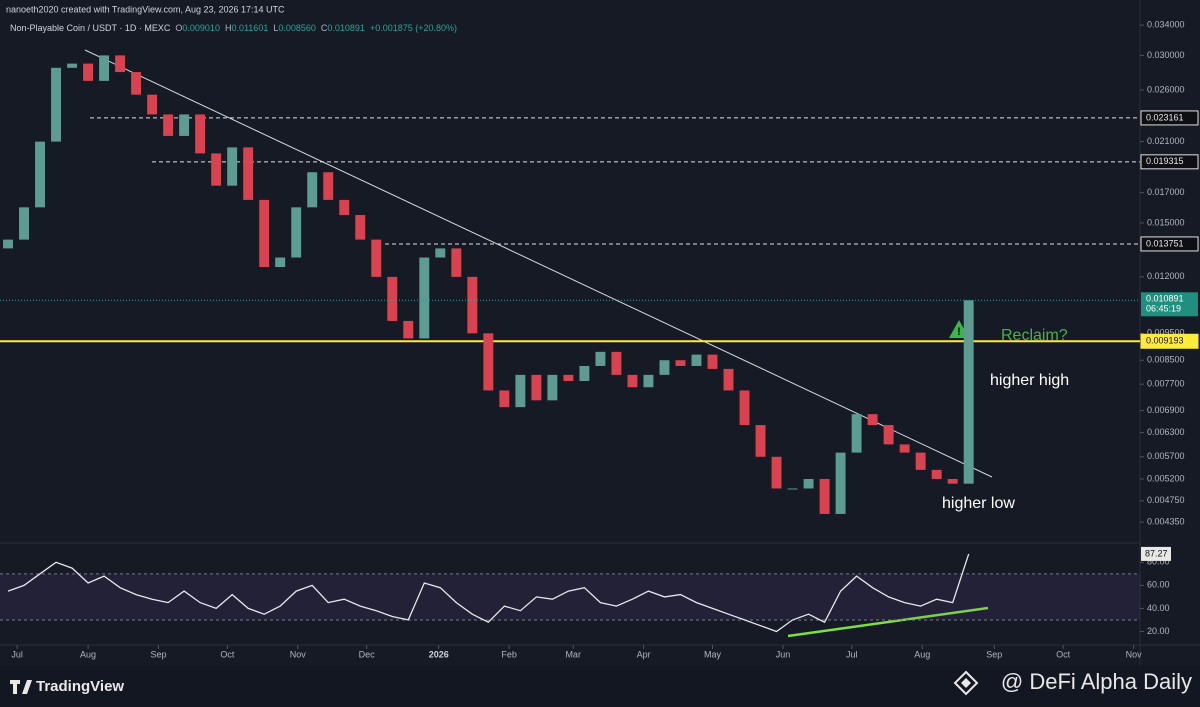  Describe the element at coordinates (228, 28) in the screenshot. I see `ohlc-key: H` at that location.